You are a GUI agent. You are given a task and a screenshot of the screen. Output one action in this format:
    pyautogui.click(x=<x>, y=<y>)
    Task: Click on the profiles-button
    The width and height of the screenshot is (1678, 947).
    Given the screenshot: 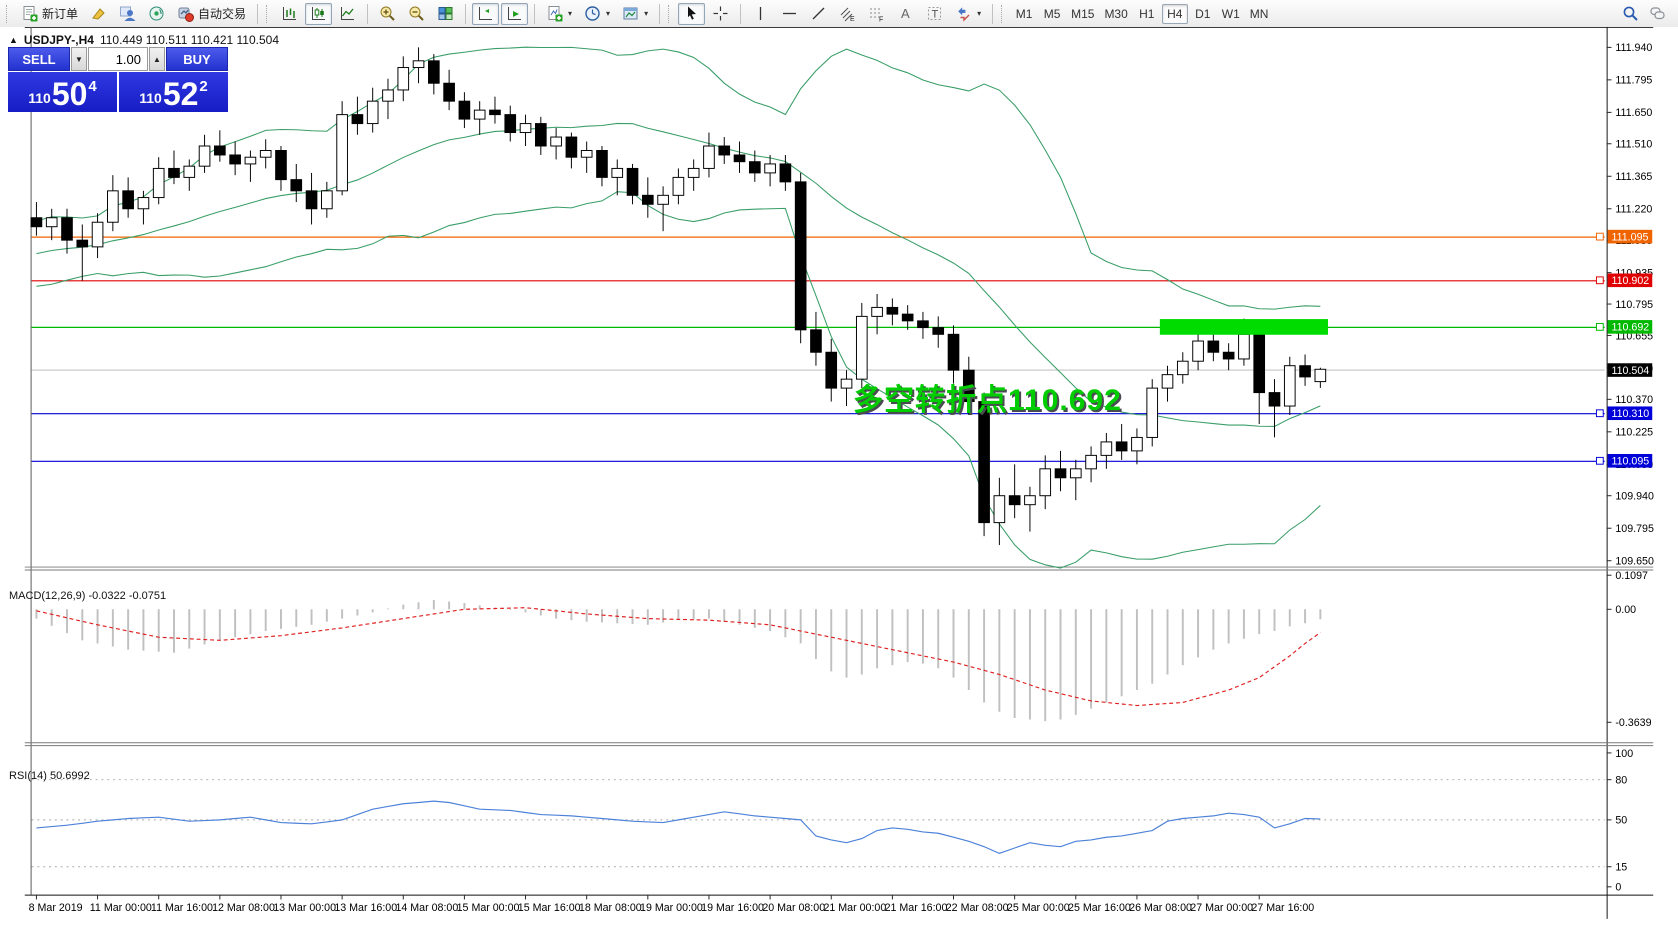 What is the action you would take?
    pyautogui.click(x=127, y=14)
    